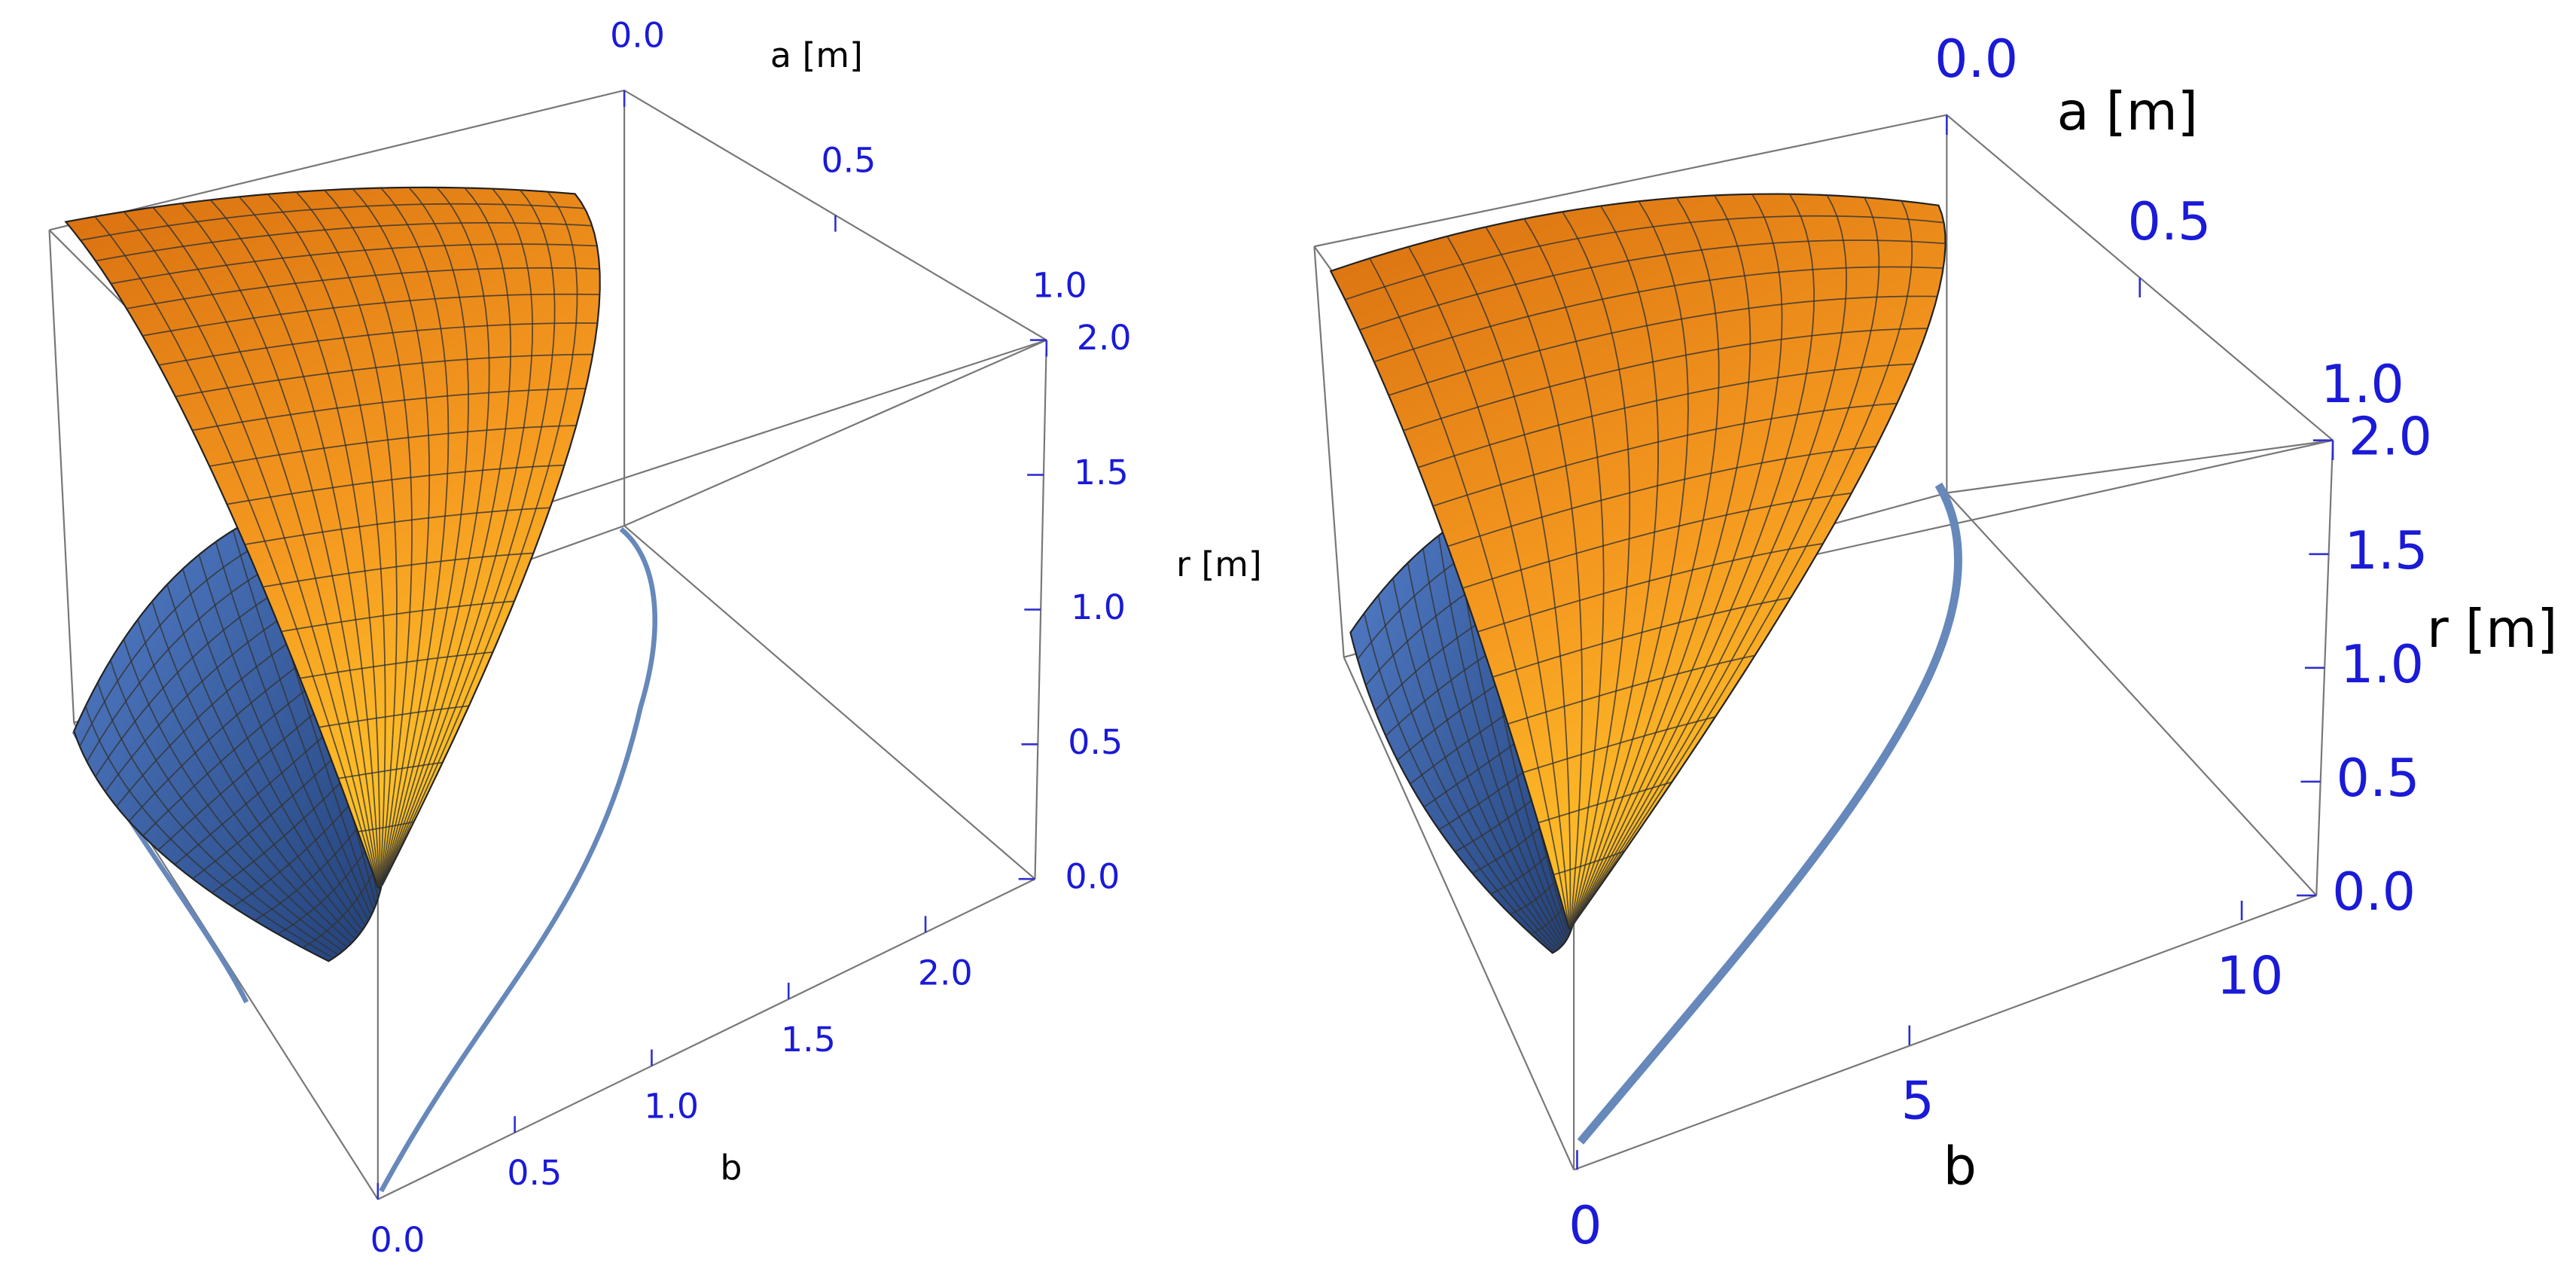 The height and width of the screenshot is (1284, 2576). What do you see at coordinates (671, 1106) in the screenshot?
I see `x-tick-label: 1.0` at bounding box center [671, 1106].